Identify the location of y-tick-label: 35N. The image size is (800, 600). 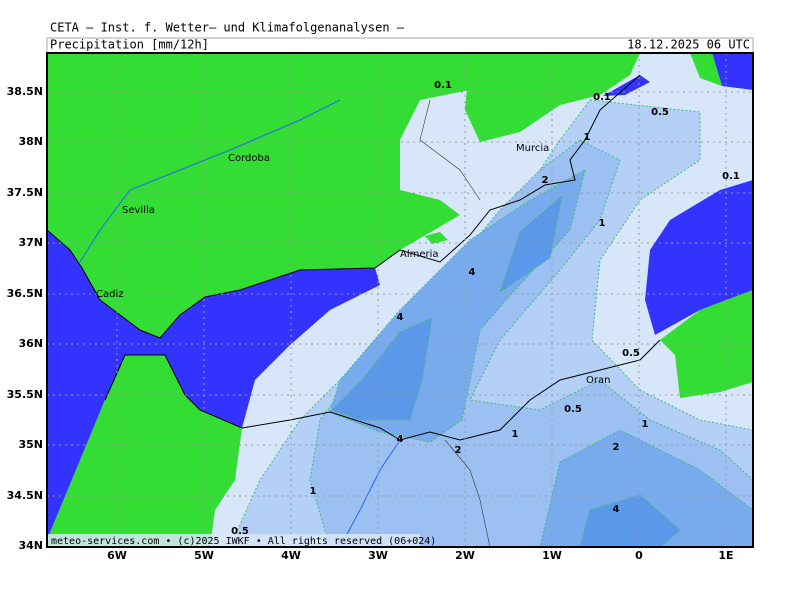
(30, 444).